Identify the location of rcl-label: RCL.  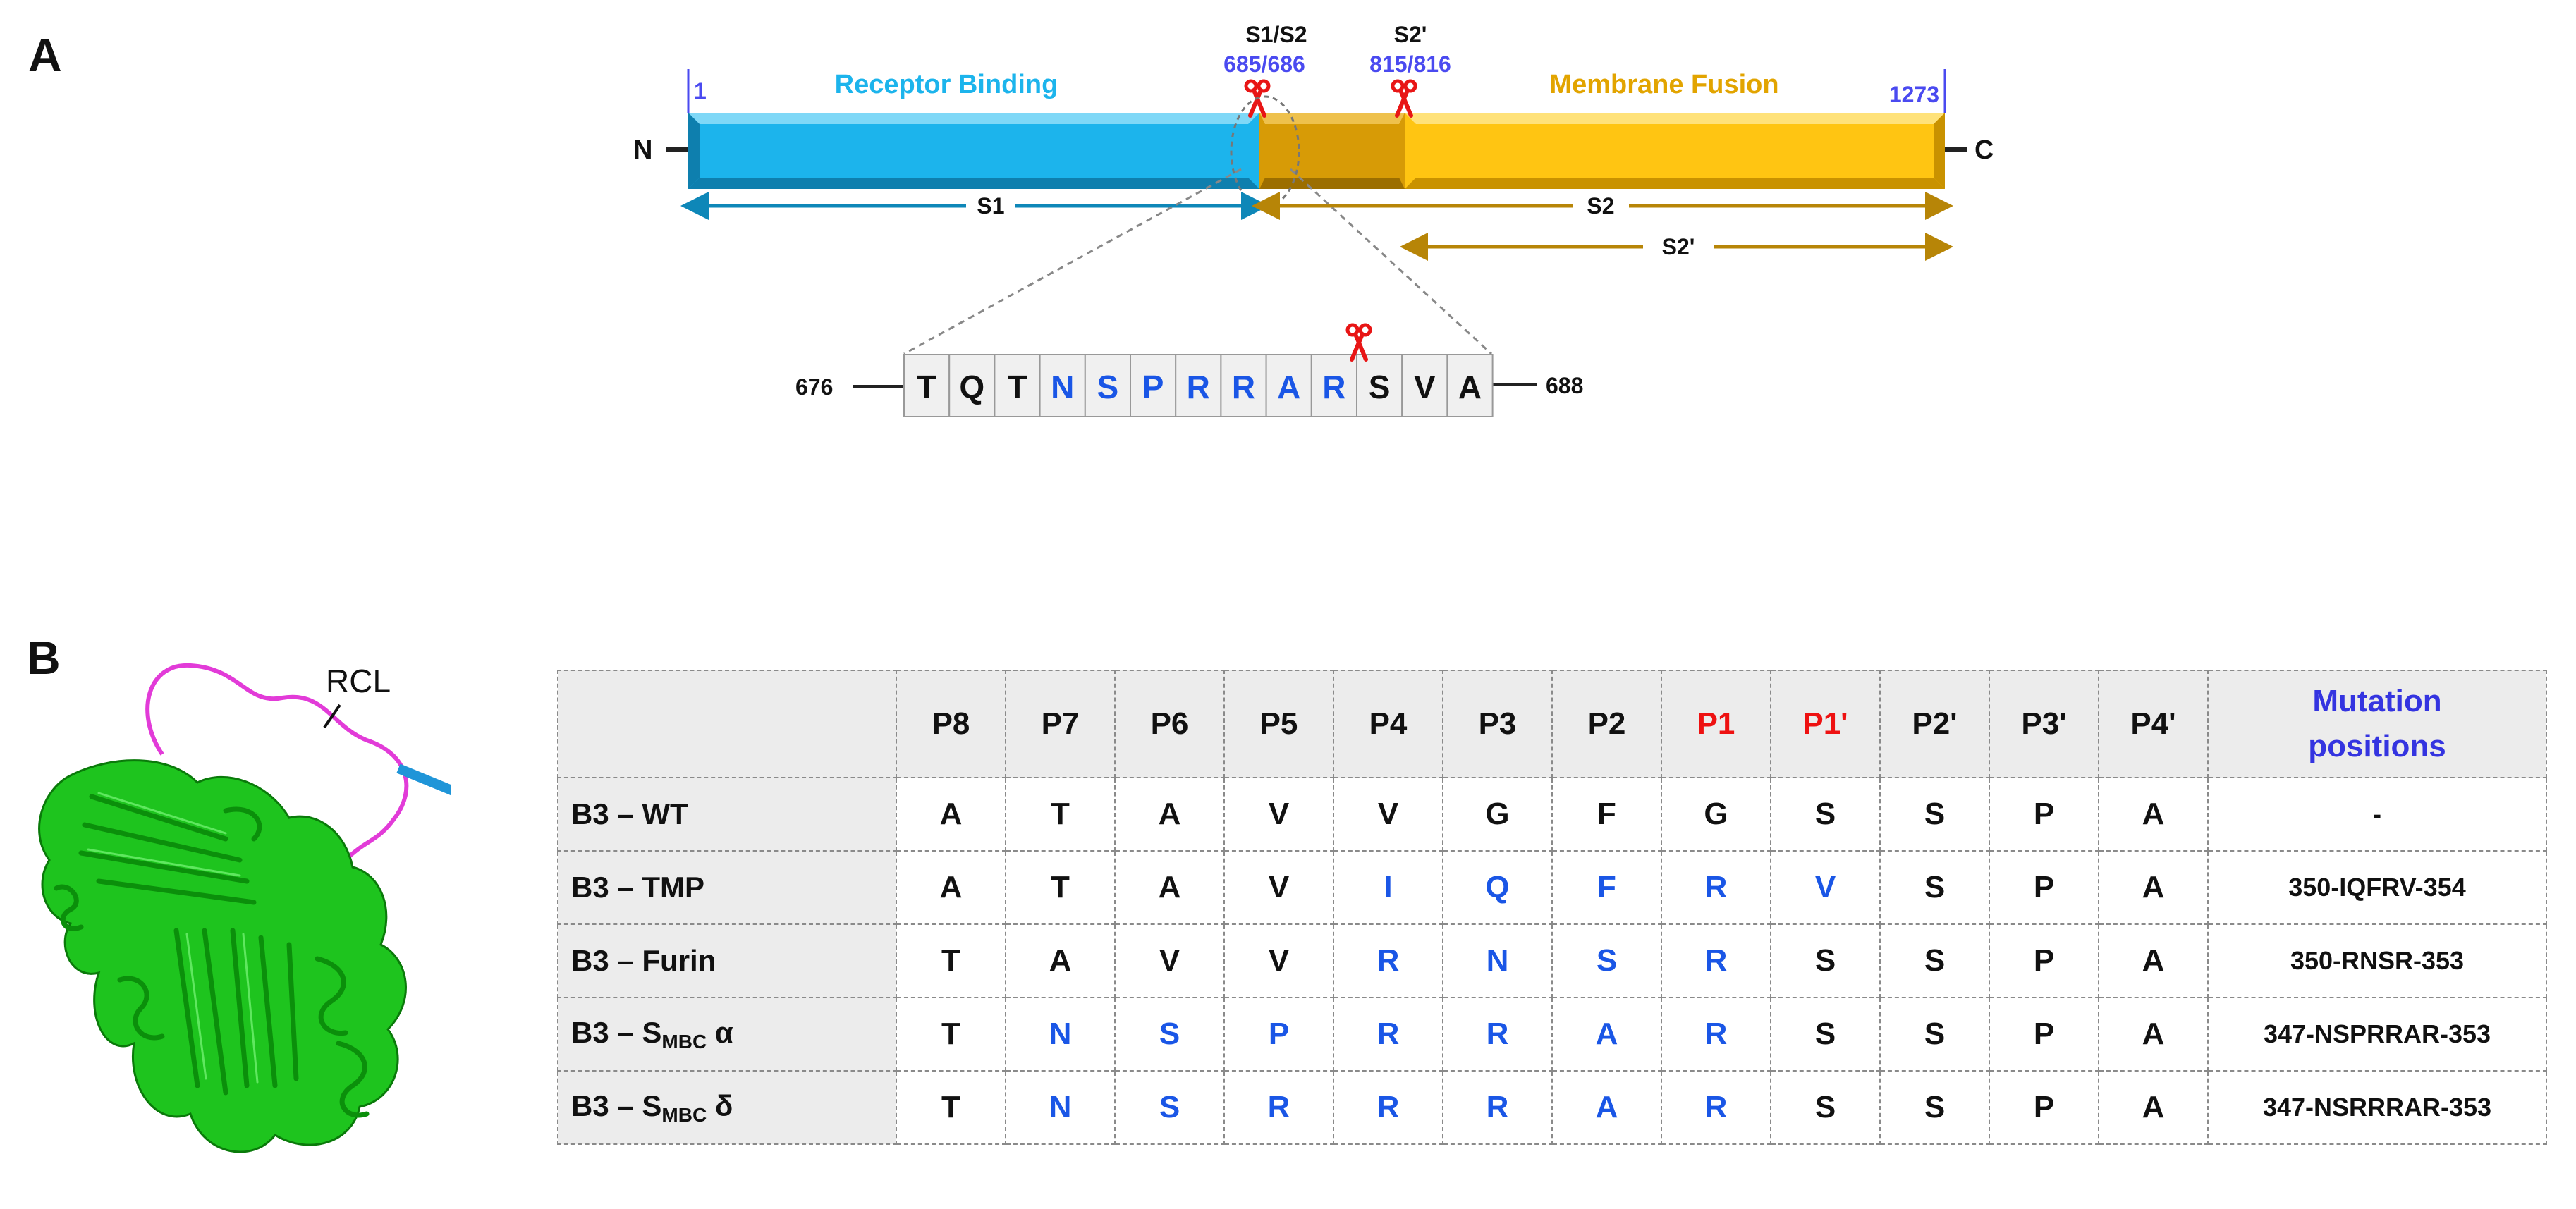
(359, 681).